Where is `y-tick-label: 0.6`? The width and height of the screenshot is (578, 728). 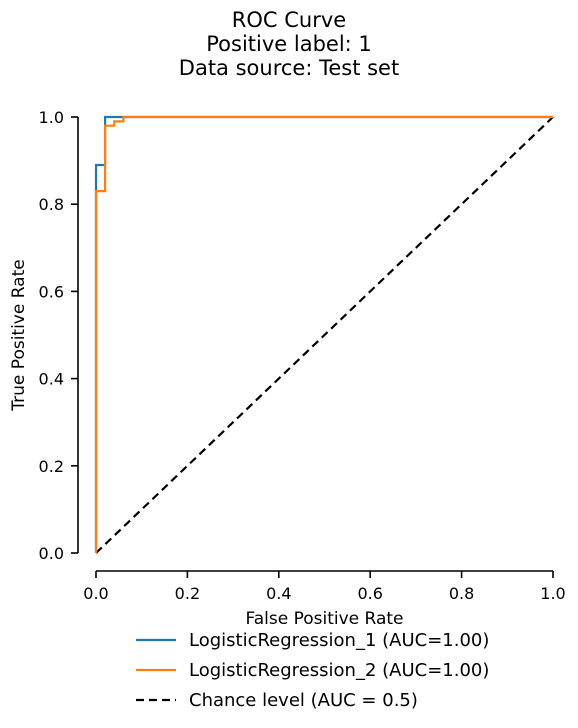
y-tick-label: 0.6 is located at coordinates (51, 291).